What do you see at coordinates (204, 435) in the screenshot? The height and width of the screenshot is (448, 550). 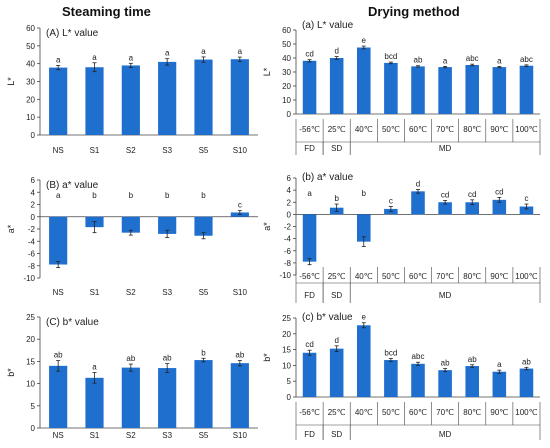 I see `category-label: S5` at bounding box center [204, 435].